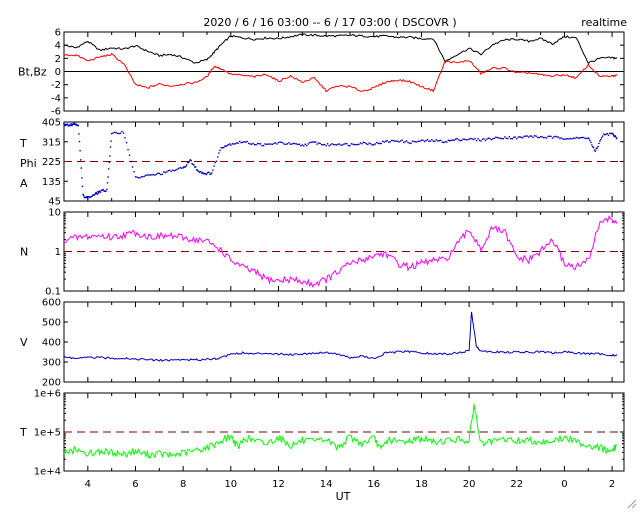 The image size is (640, 512). What do you see at coordinates (373, 484) in the screenshot?
I see `x-tick-label: 16` at bounding box center [373, 484].